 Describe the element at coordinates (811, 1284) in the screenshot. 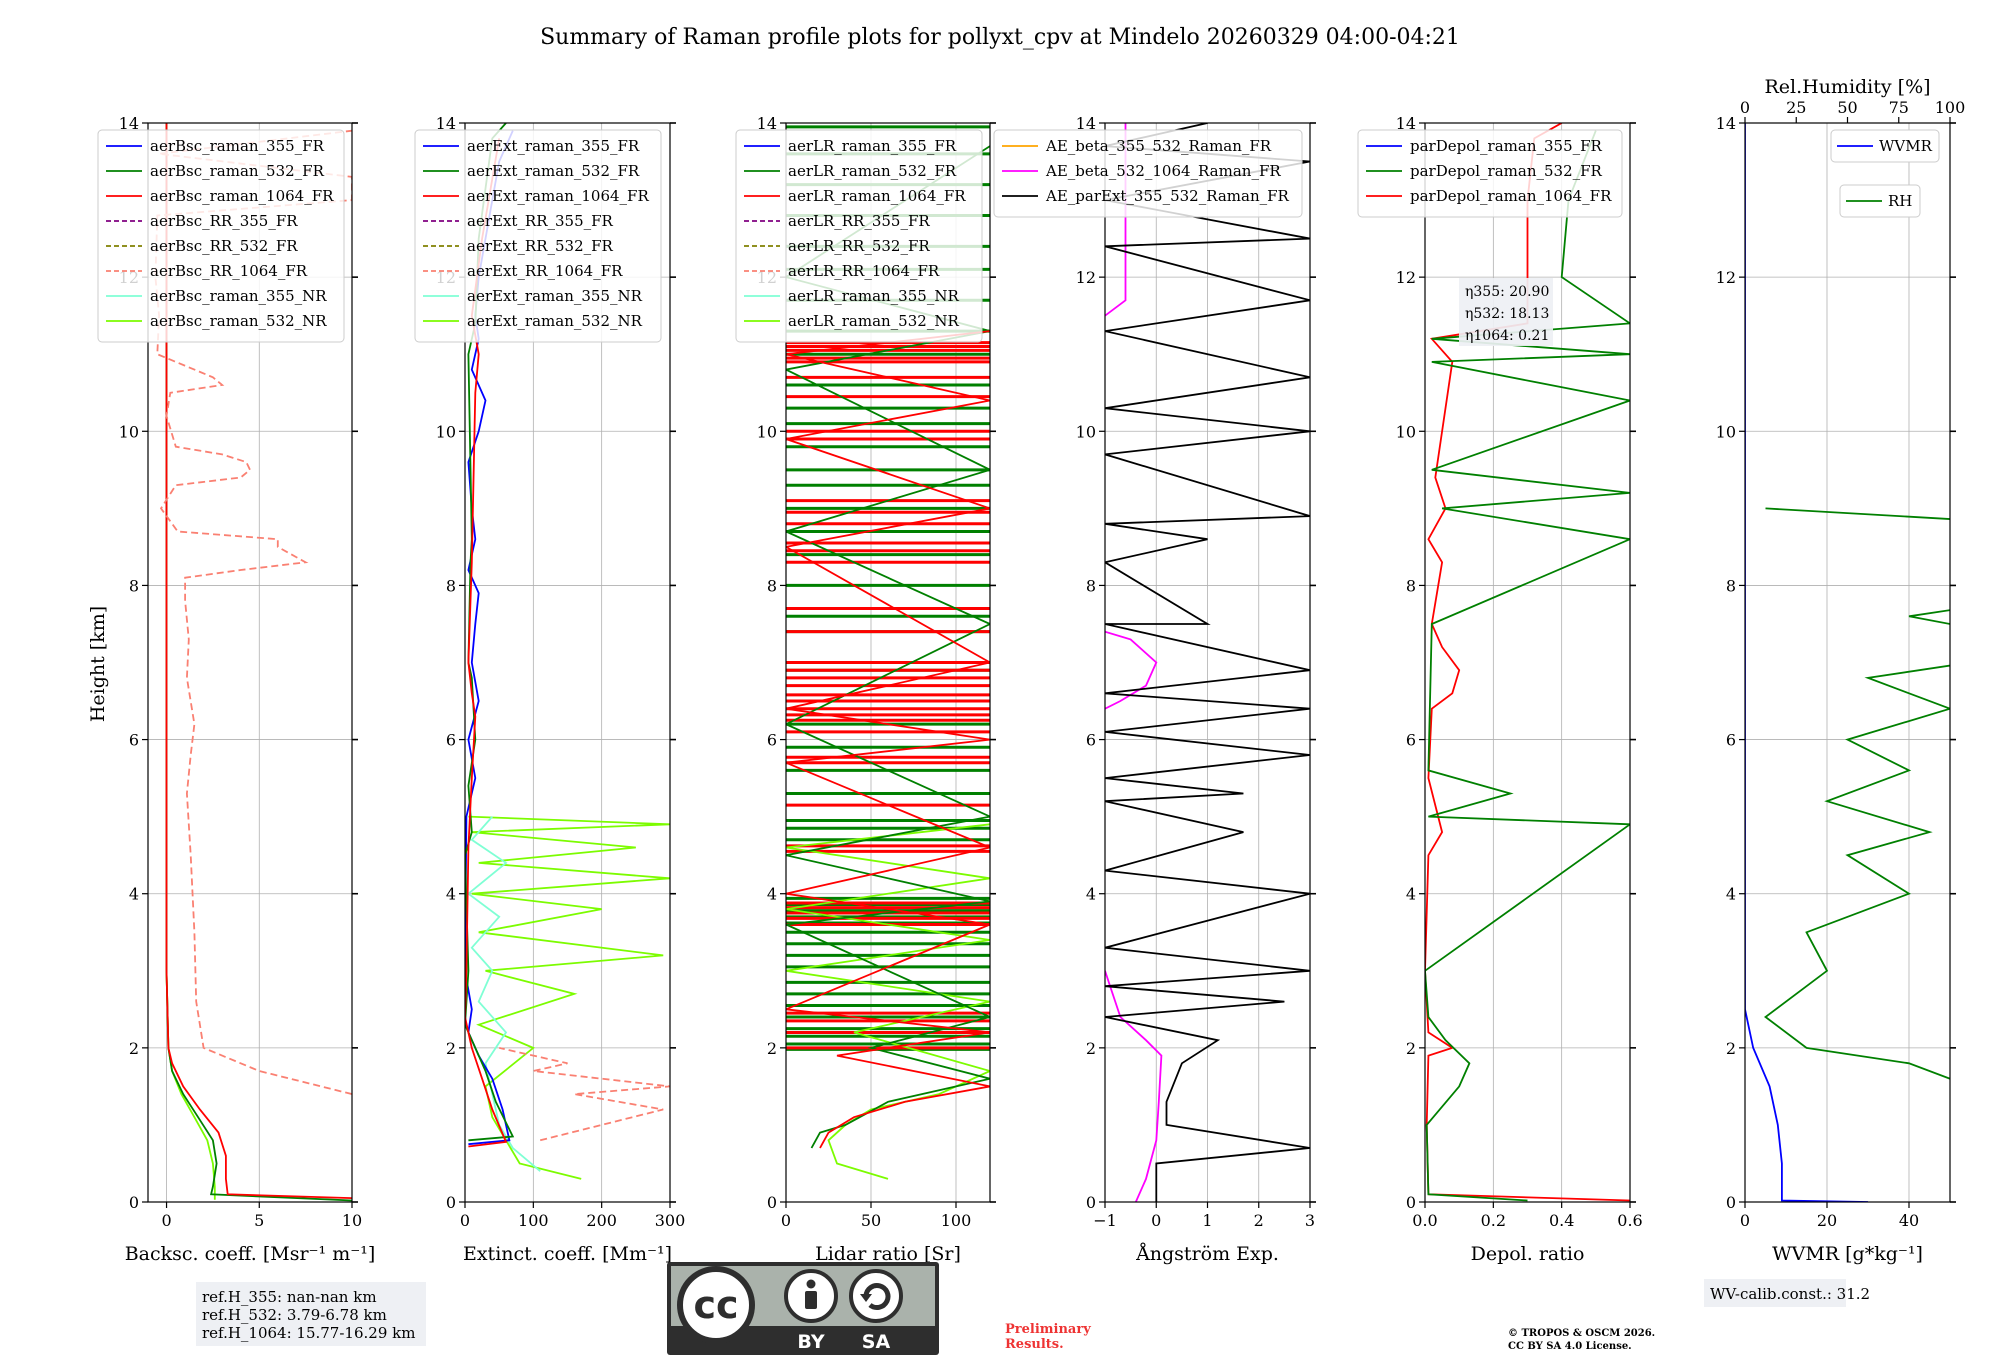

I see `attribution-head` at that location.